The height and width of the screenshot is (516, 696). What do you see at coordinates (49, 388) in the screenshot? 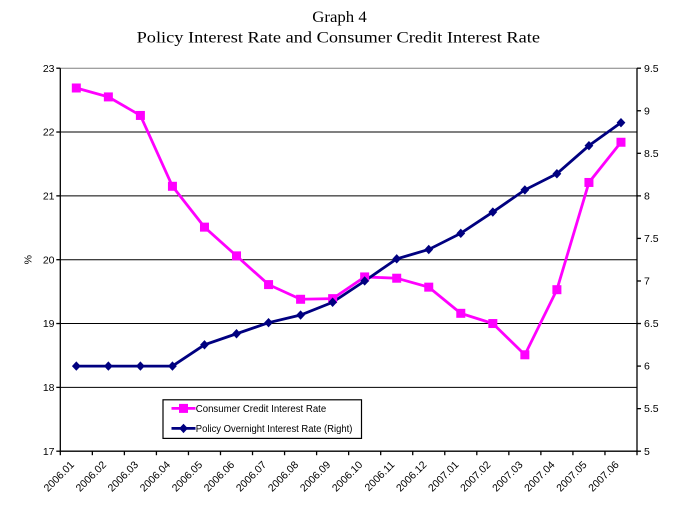
I see `svg-text: 18` at bounding box center [49, 388].